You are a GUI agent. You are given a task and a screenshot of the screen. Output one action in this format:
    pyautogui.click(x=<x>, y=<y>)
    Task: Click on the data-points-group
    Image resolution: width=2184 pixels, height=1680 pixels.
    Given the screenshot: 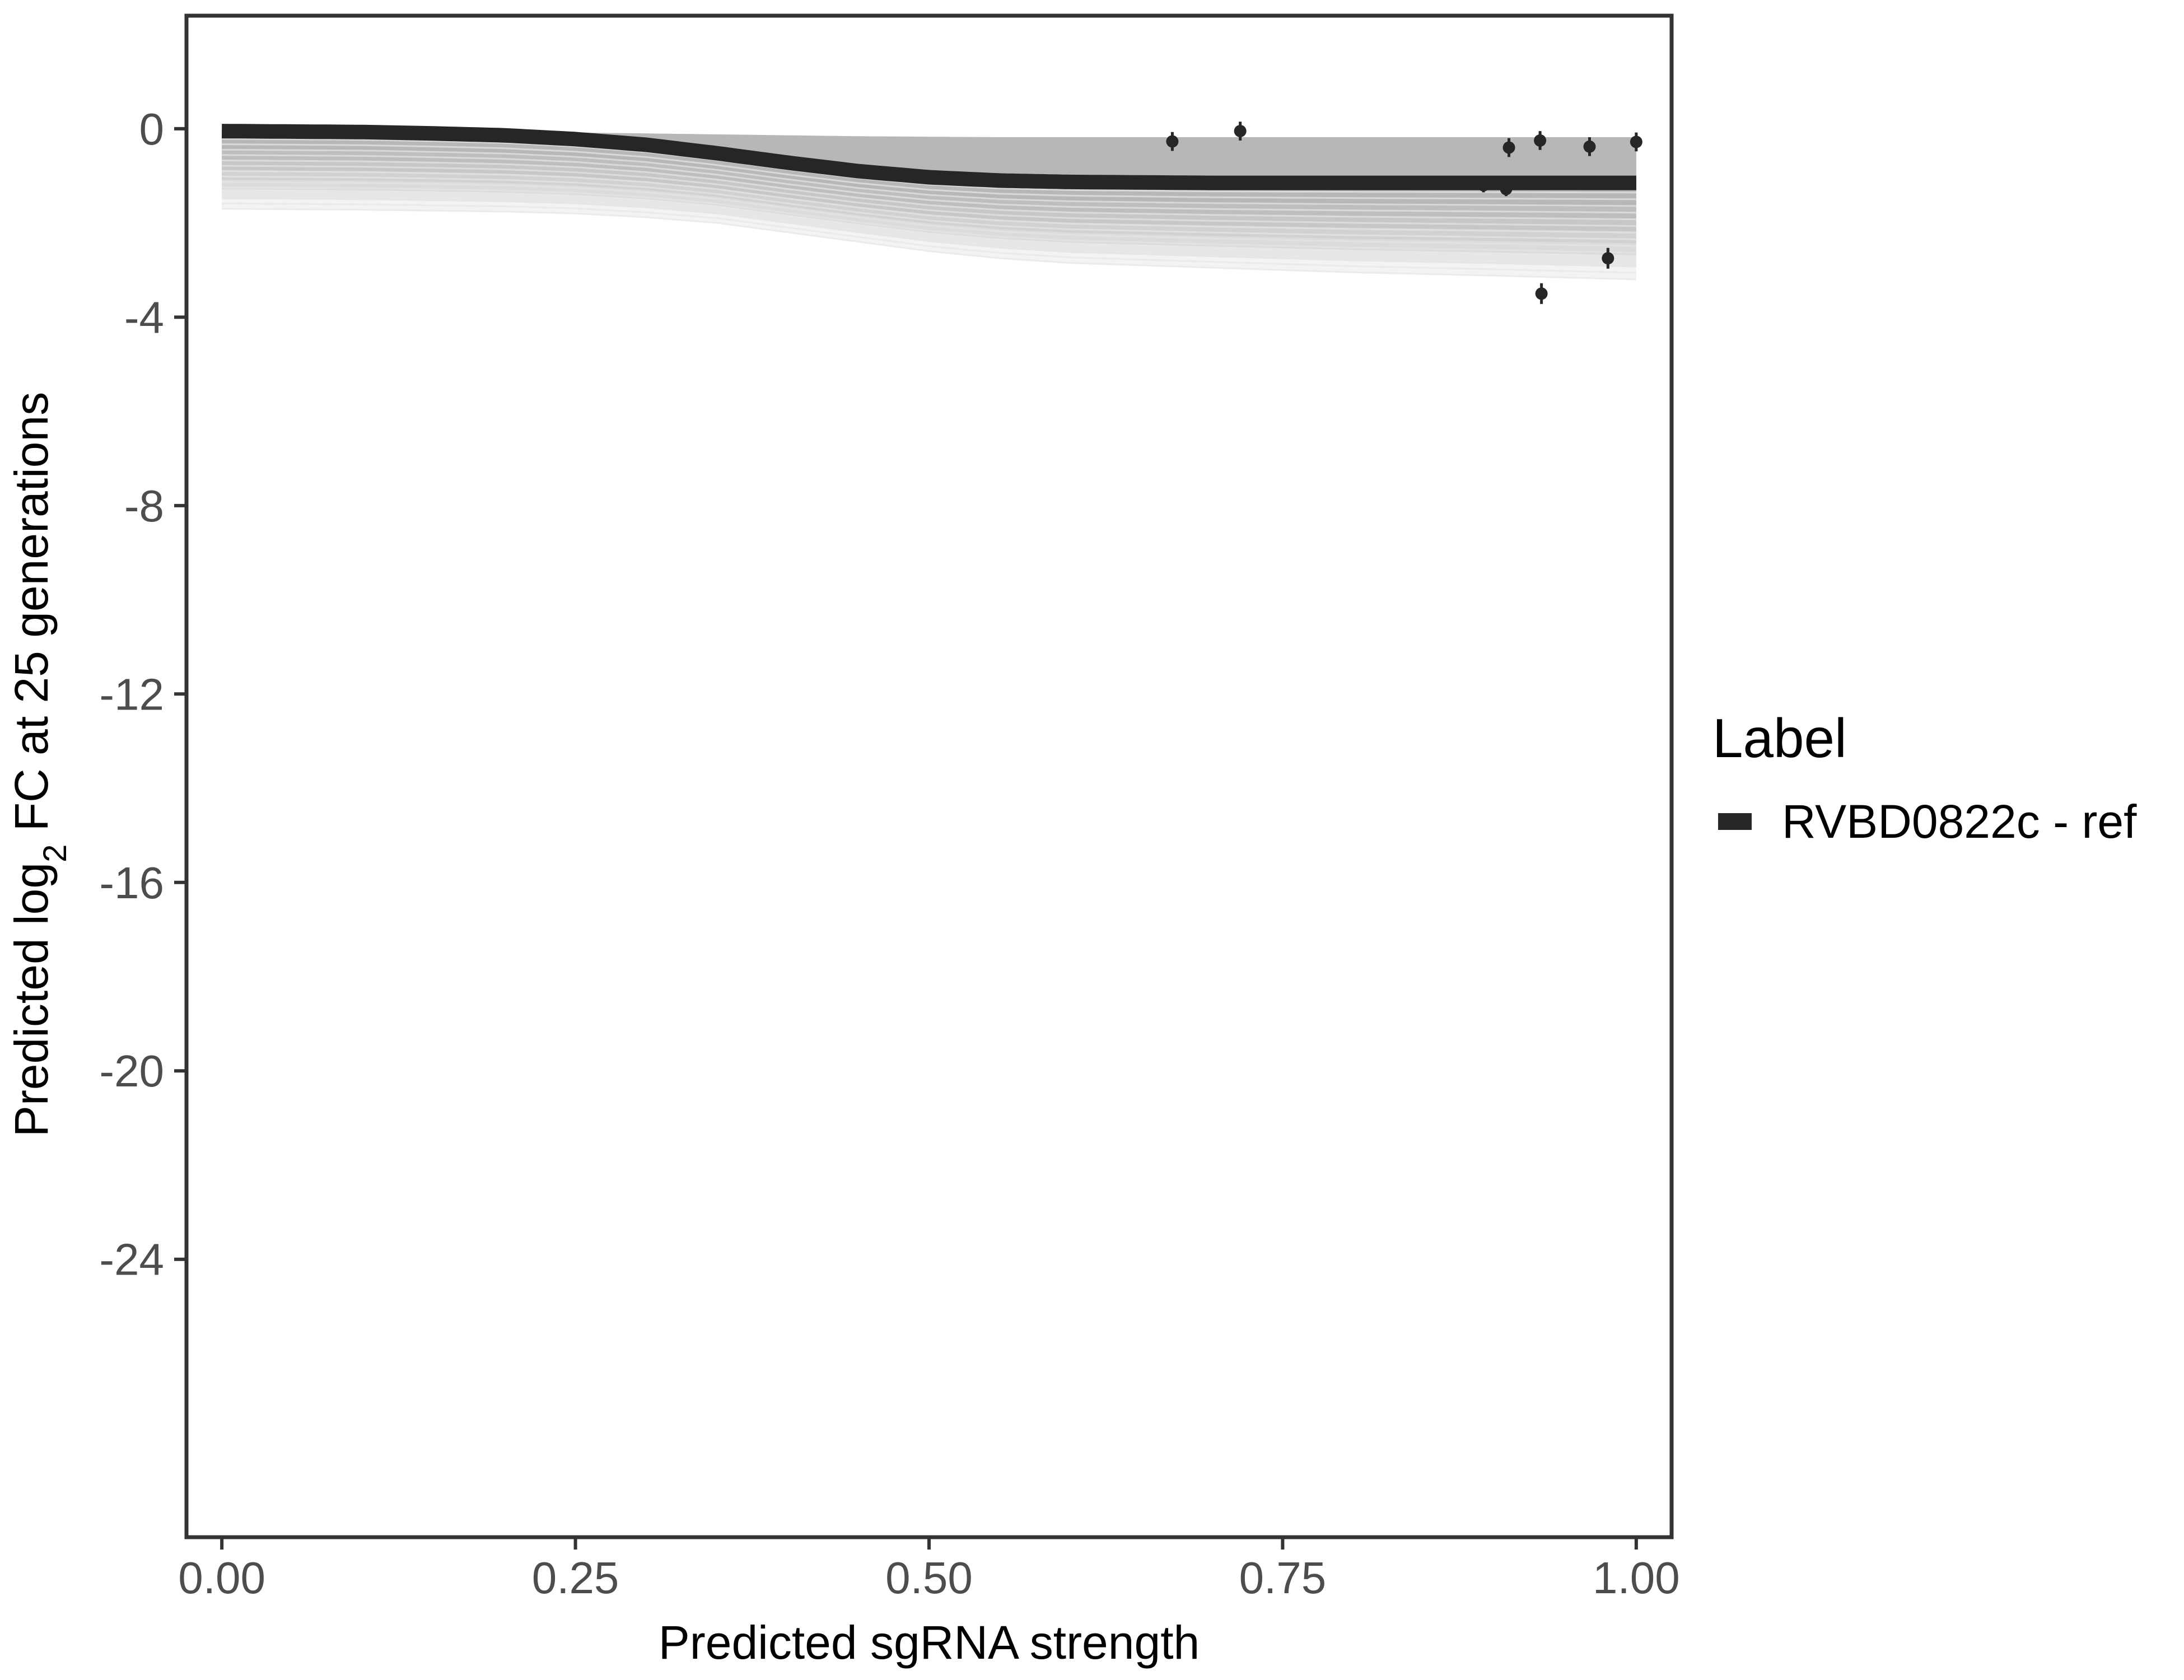 What is the action you would take?
    pyautogui.click(x=1404, y=213)
    